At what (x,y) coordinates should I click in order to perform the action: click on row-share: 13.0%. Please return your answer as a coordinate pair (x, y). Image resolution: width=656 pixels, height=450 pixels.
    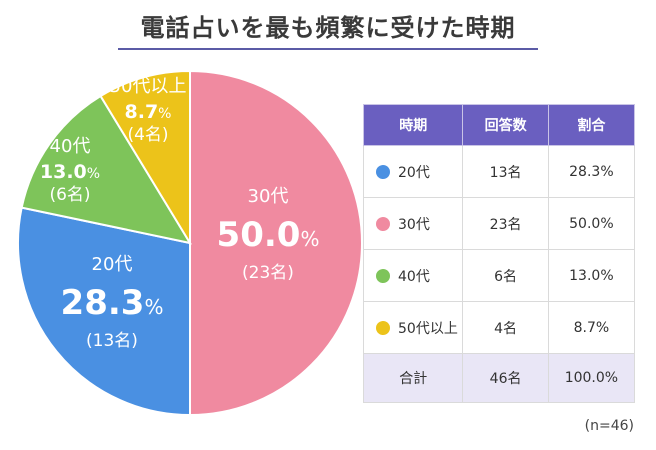
    Looking at the image, I should click on (591, 275).